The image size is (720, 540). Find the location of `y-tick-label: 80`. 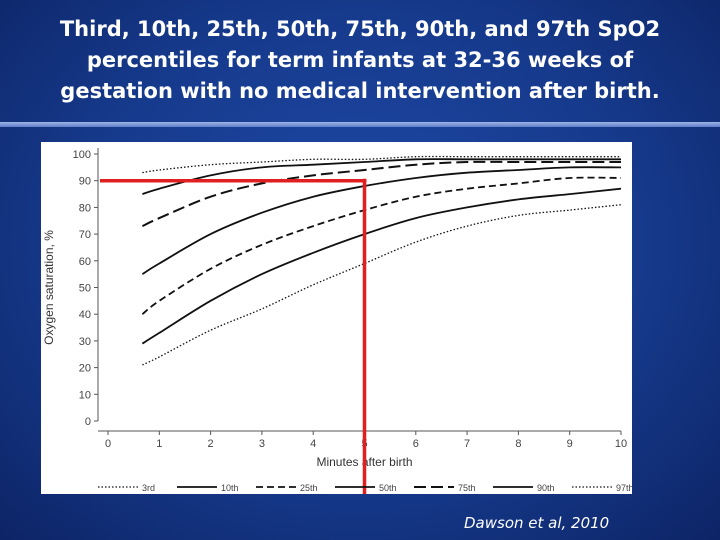

y-tick-label: 80 is located at coordinates (85, 208).